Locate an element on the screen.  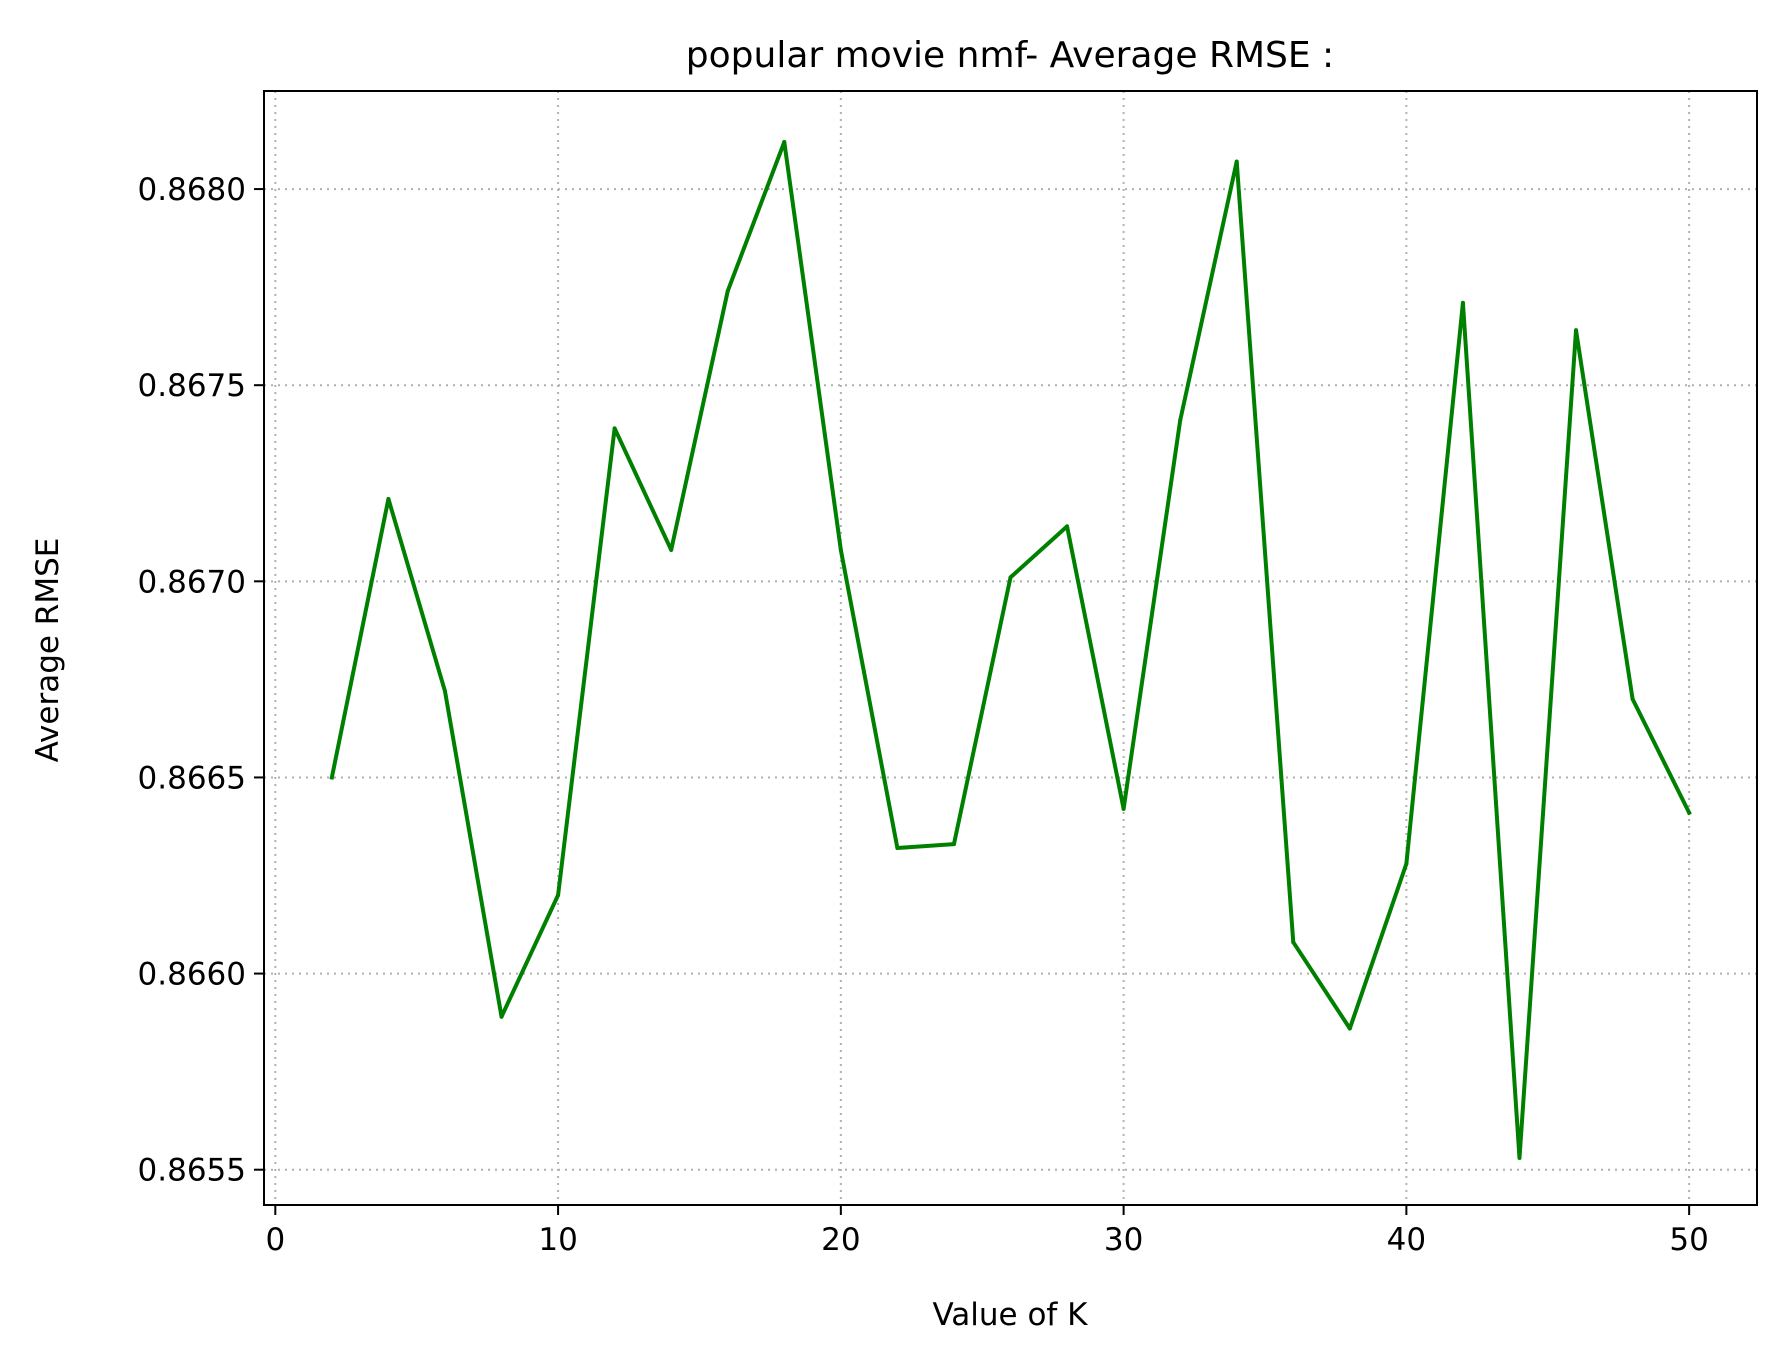
y-tick-label: 0.8665 is located at coordinates (192, 778).